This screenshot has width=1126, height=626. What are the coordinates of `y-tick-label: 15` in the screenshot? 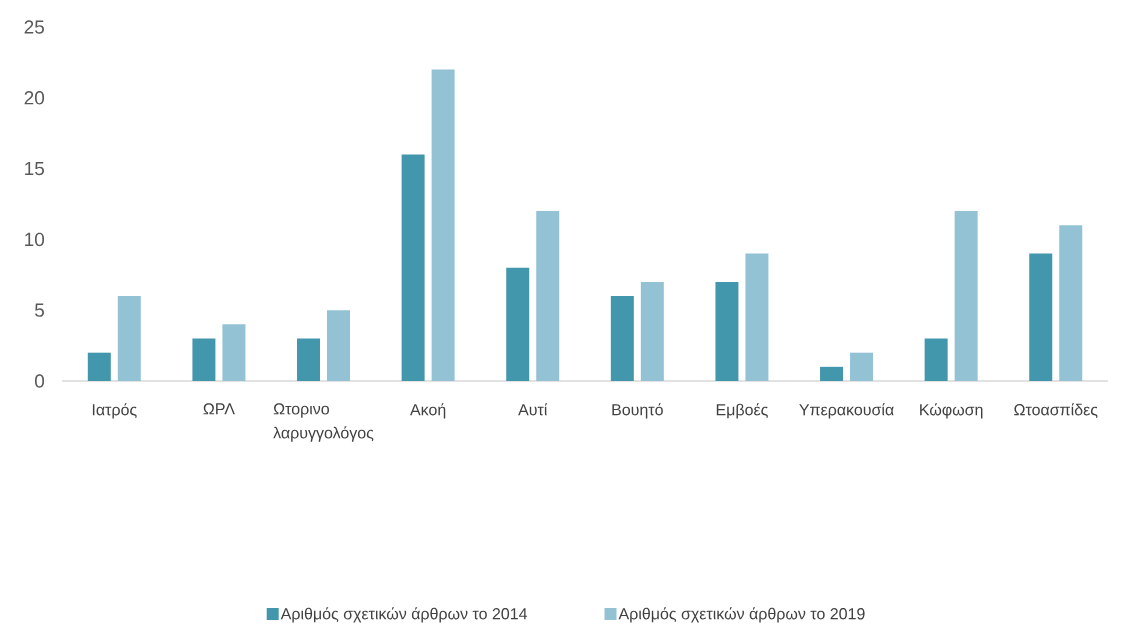 It's located at (34, 168).